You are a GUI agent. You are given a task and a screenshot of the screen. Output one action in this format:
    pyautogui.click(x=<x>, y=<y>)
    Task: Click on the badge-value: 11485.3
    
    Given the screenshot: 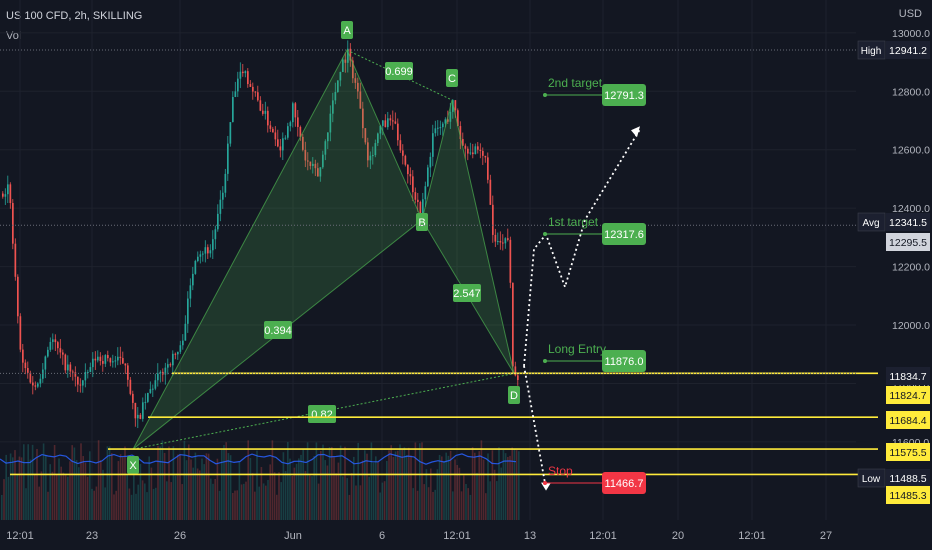 What is the action you would take?
    pyautogui.click(x=907, y=496)
    